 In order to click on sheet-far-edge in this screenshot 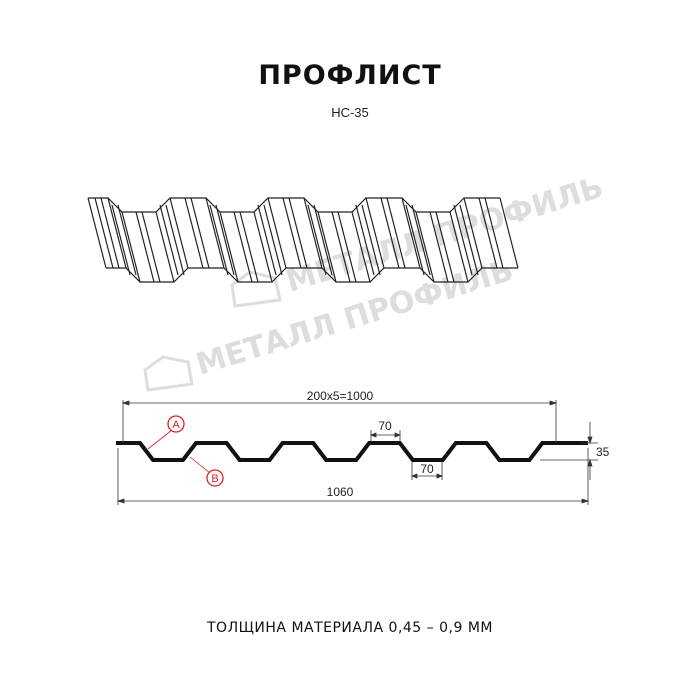, I will do `click(294, 205)`.